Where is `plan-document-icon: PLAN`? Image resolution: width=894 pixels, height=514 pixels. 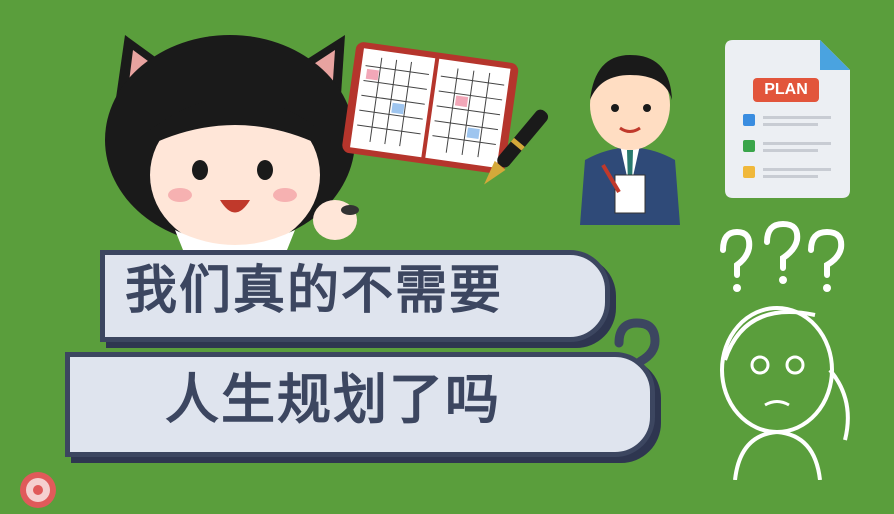 plan-document-icon: PLAN is located at coordinates (787, 119).